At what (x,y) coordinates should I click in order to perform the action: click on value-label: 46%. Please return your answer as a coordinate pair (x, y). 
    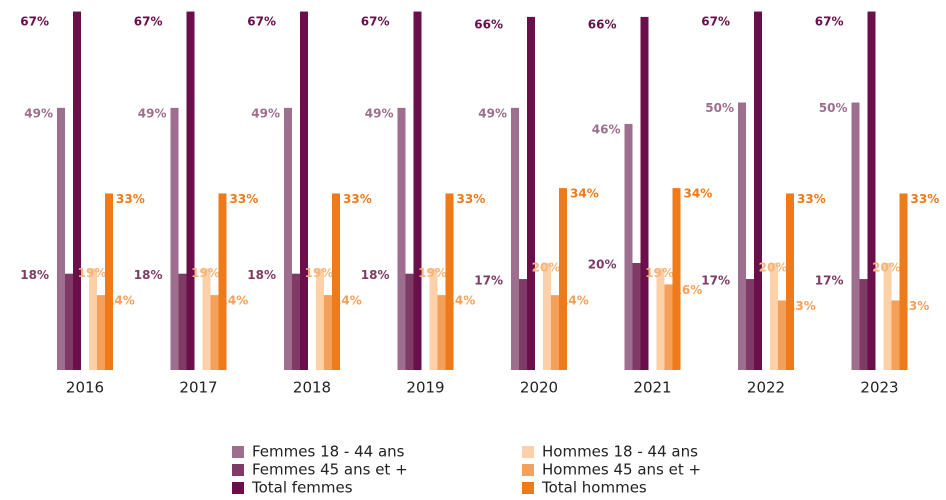
    Looking at the image, I should click on (606, 129).